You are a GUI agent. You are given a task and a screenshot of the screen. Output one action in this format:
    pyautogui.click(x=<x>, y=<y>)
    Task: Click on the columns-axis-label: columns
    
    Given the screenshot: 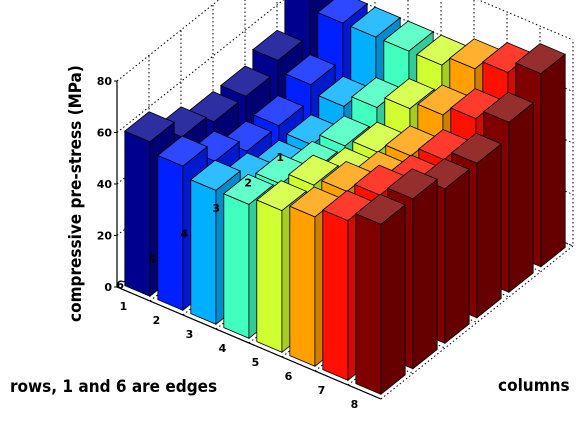 What is the action you would take?
    pyautogui.click(x=534, y=386)
    